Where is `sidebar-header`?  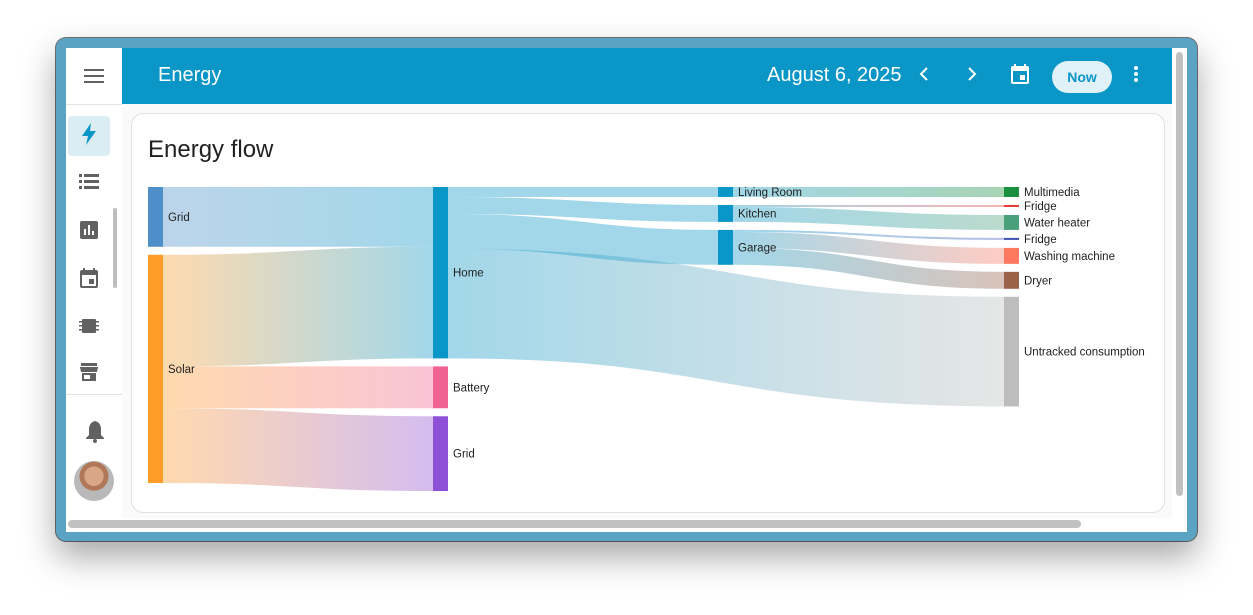
sidebar-header is located at coordinates (94, 76).